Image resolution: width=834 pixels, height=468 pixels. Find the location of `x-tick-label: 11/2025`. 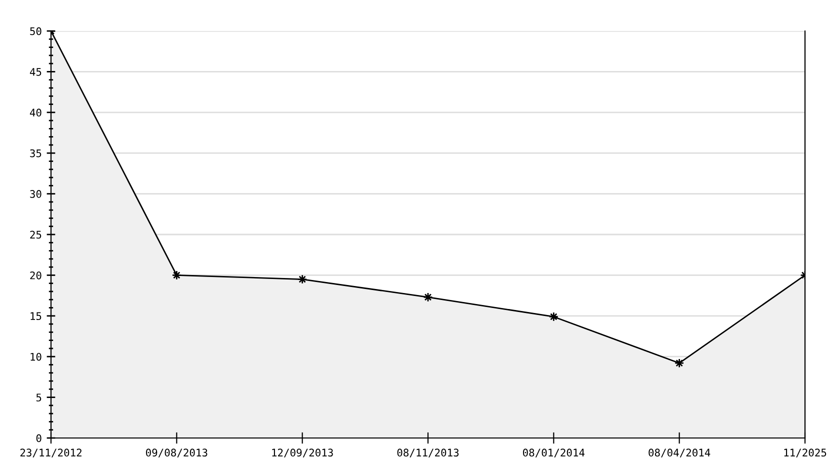

x-tick-label: 11/2025 is located at coordinates (805, 453).